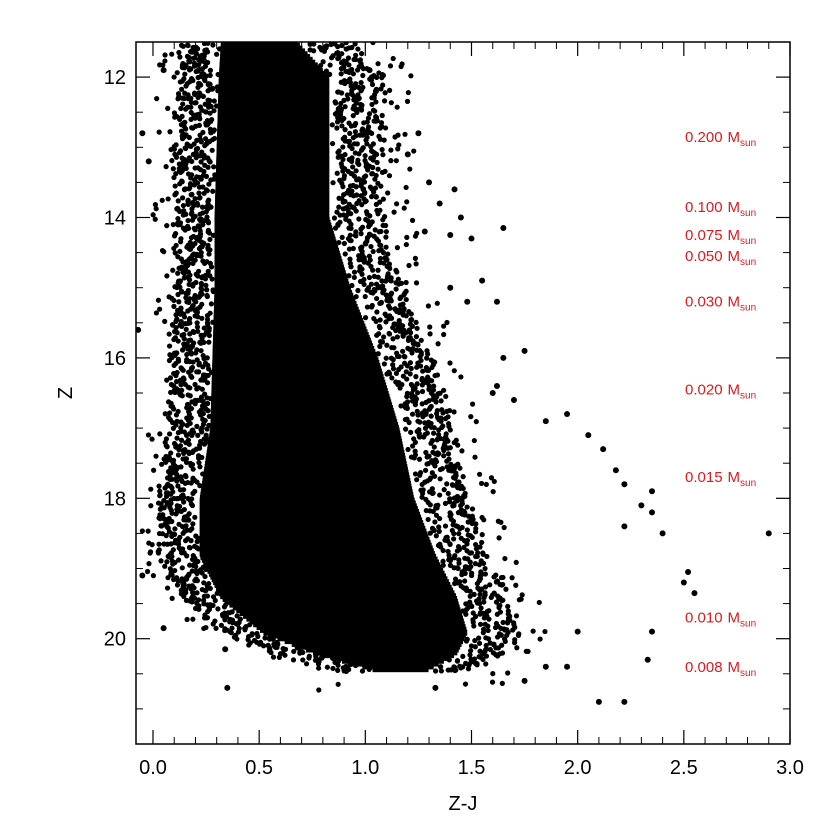 The height and width of the screenshot is (830, 830). Describe the element at coordinates (720, 669) in the screenshot. I see `mass-label: 0.008 Msun` at that location.